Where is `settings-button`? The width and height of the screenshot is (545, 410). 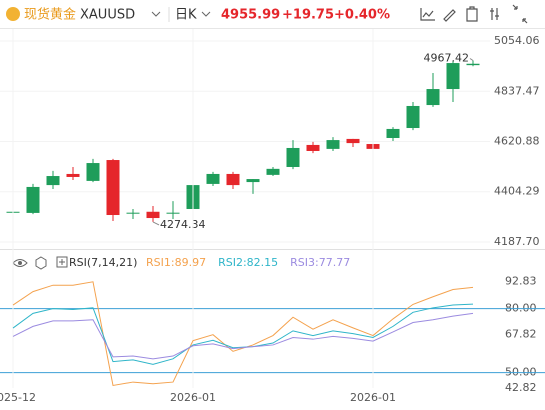 settings-button is located at coordinates (494, 14).